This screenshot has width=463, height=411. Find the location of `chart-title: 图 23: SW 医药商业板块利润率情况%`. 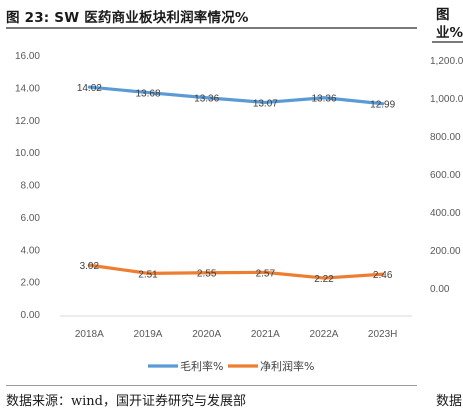

chart-title: 图 23: SW 医药商业板块利润率情况% is located at coordinates (127, 18).